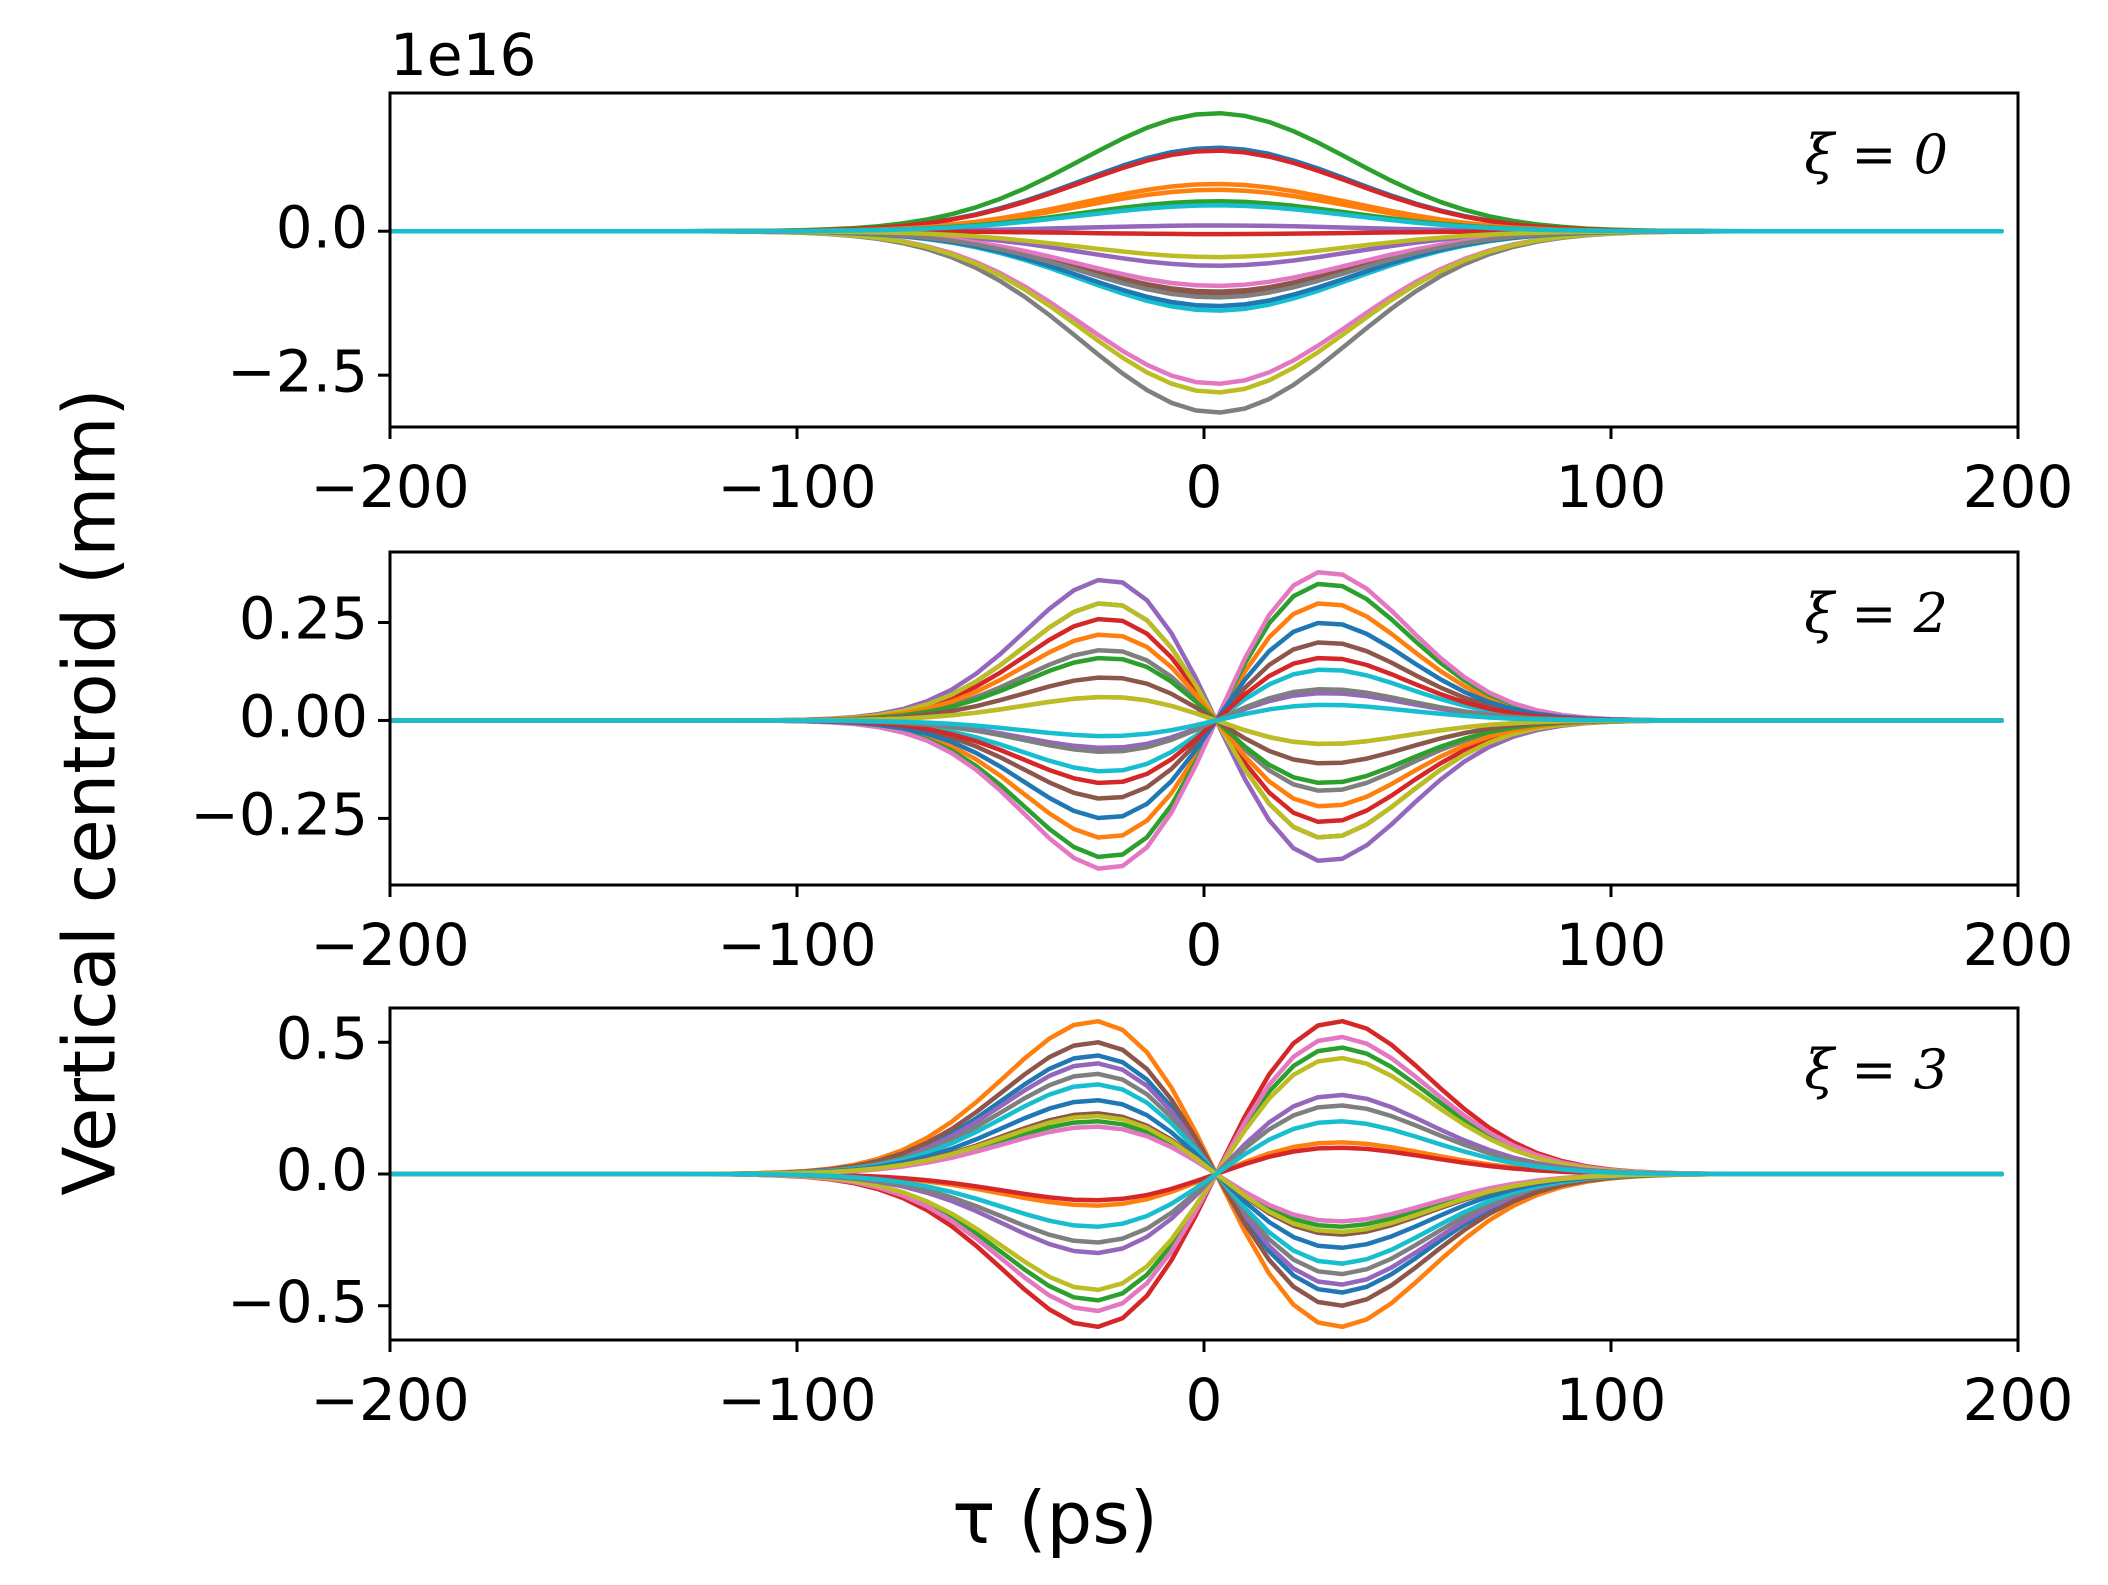 This screenshot has width=2108, height=1585. What do you see at coordinates (1197, 248) in the screenshot?
I see `series-line-s15` at bounding box center [1197, 248].